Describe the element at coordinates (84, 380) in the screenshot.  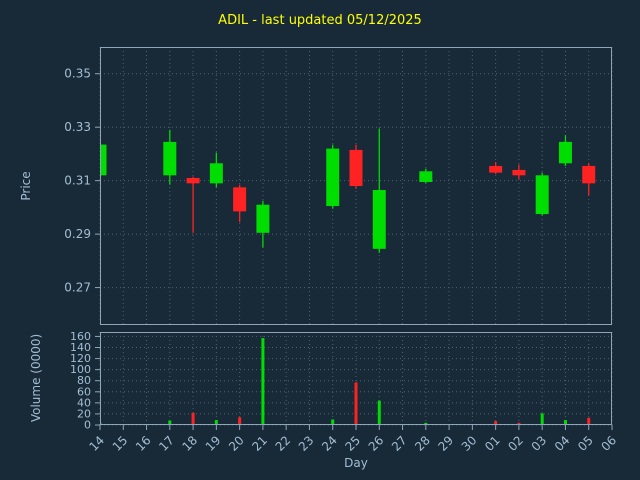
I see `volume-tick-label: 80` at that location.